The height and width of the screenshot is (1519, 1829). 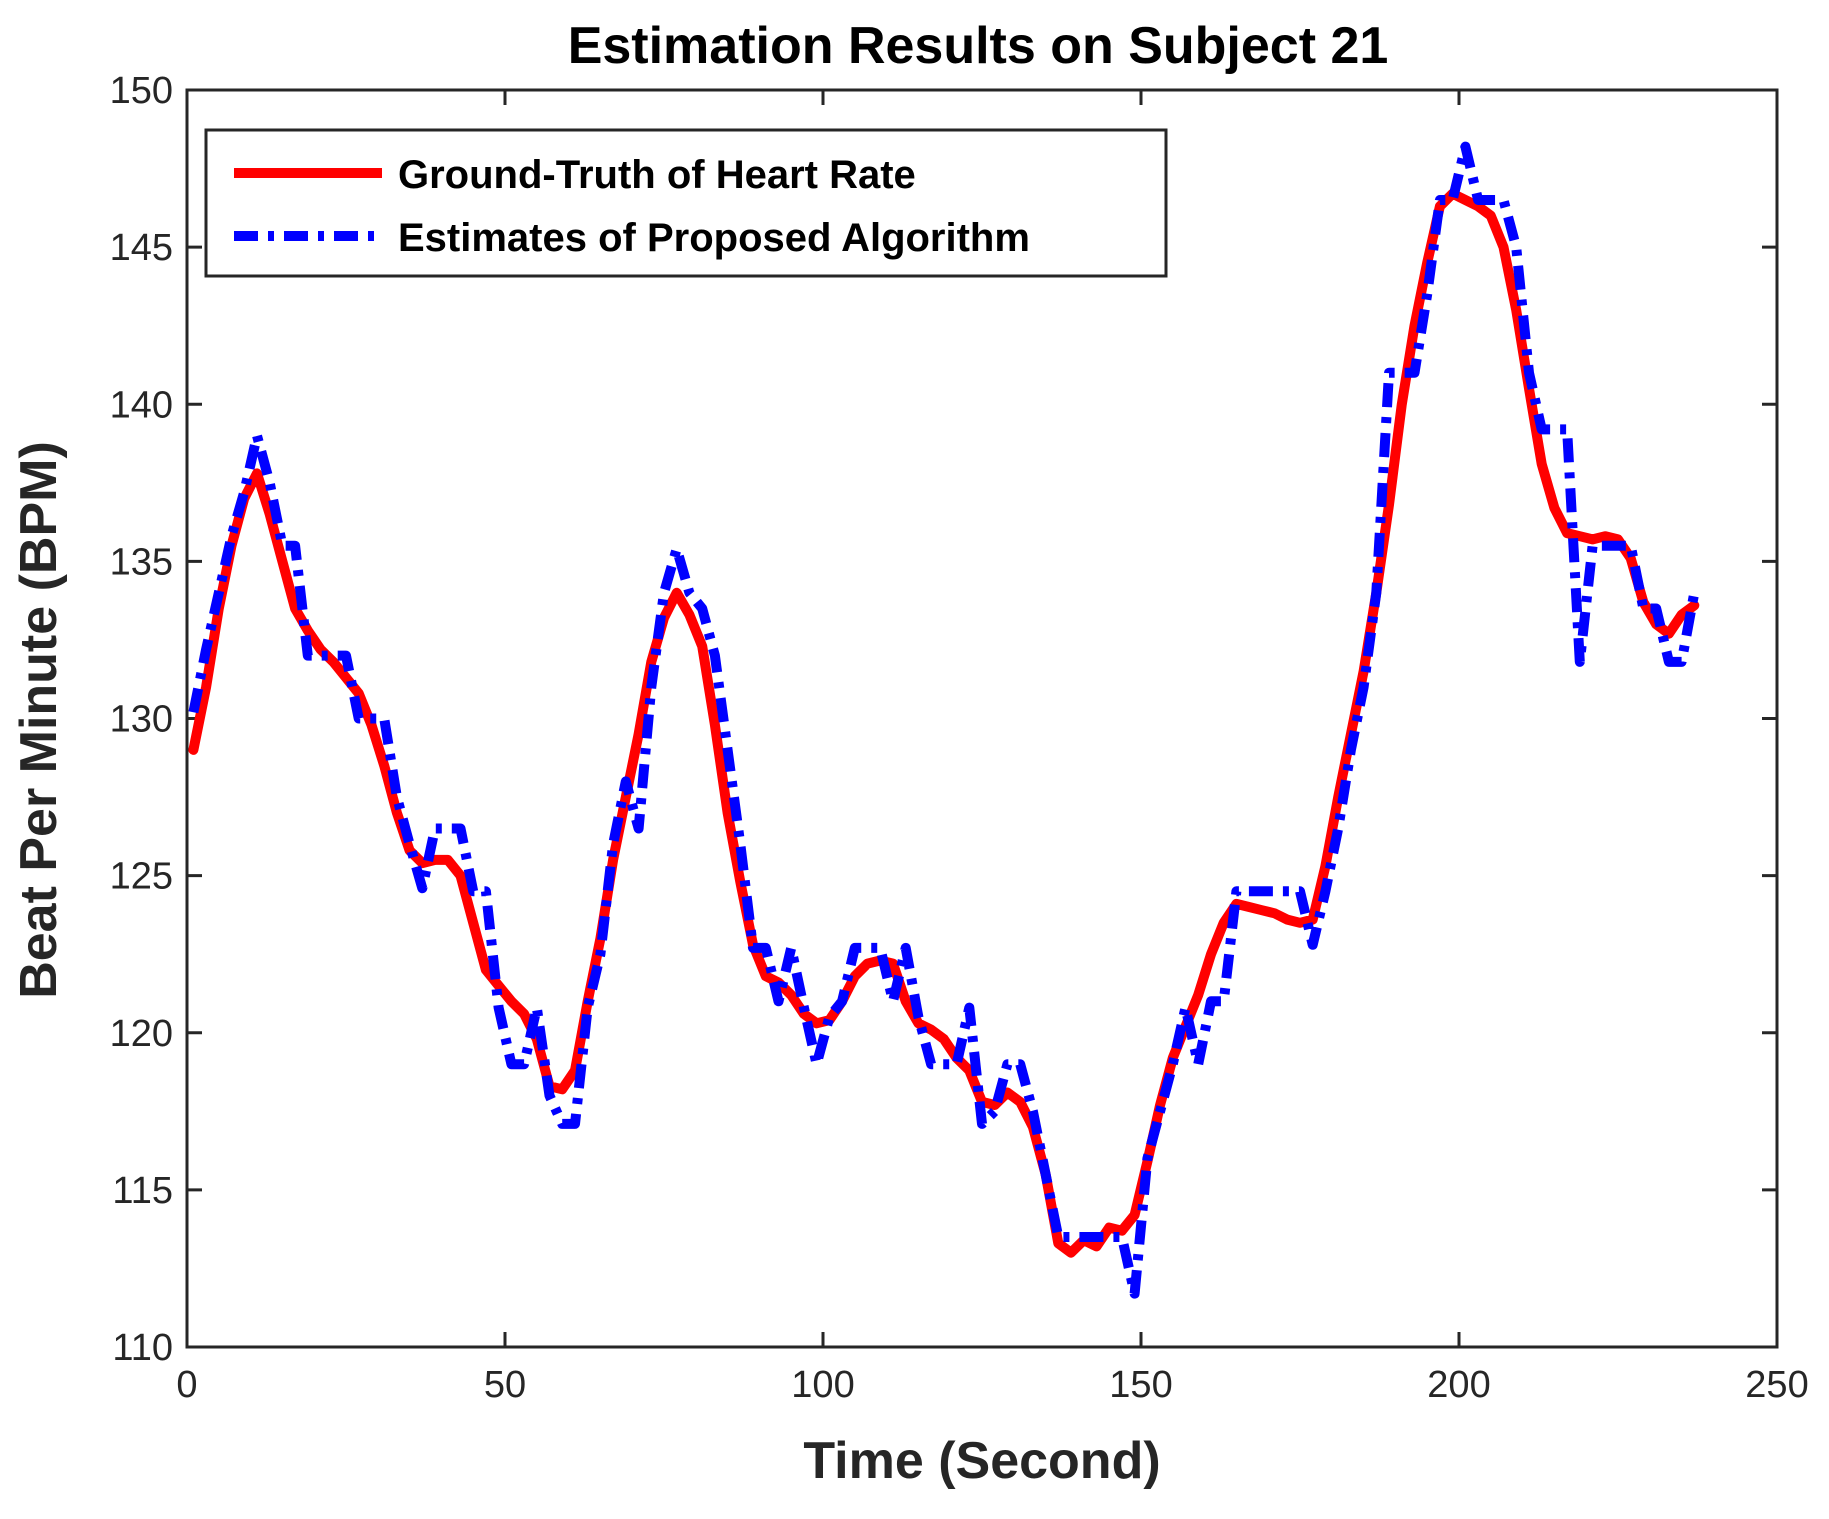 I want to click on y-tick-label: 125, so click(x=141, y=877).